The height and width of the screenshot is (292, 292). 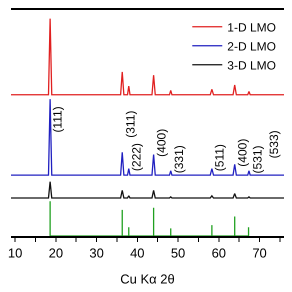 What do you see at coordinates (251, 27) in the screenshot?
I see `legend-label: 1-D LMO` at bounding box center [251, 27].